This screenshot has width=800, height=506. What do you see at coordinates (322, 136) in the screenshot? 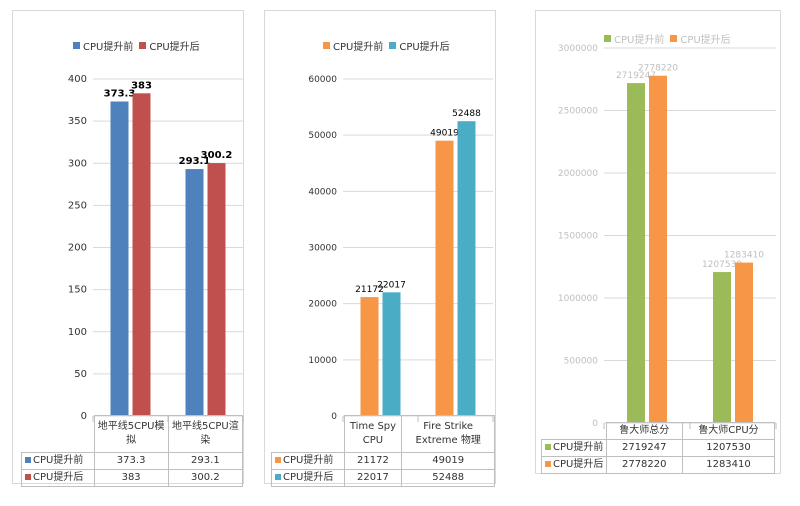
I see `y-tick-label: 50000` at bounding box center [322, 136].